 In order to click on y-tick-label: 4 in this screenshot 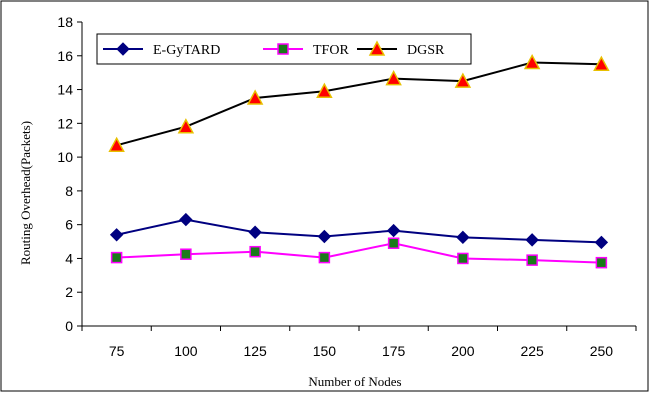, I will do `click(69, 258)`.